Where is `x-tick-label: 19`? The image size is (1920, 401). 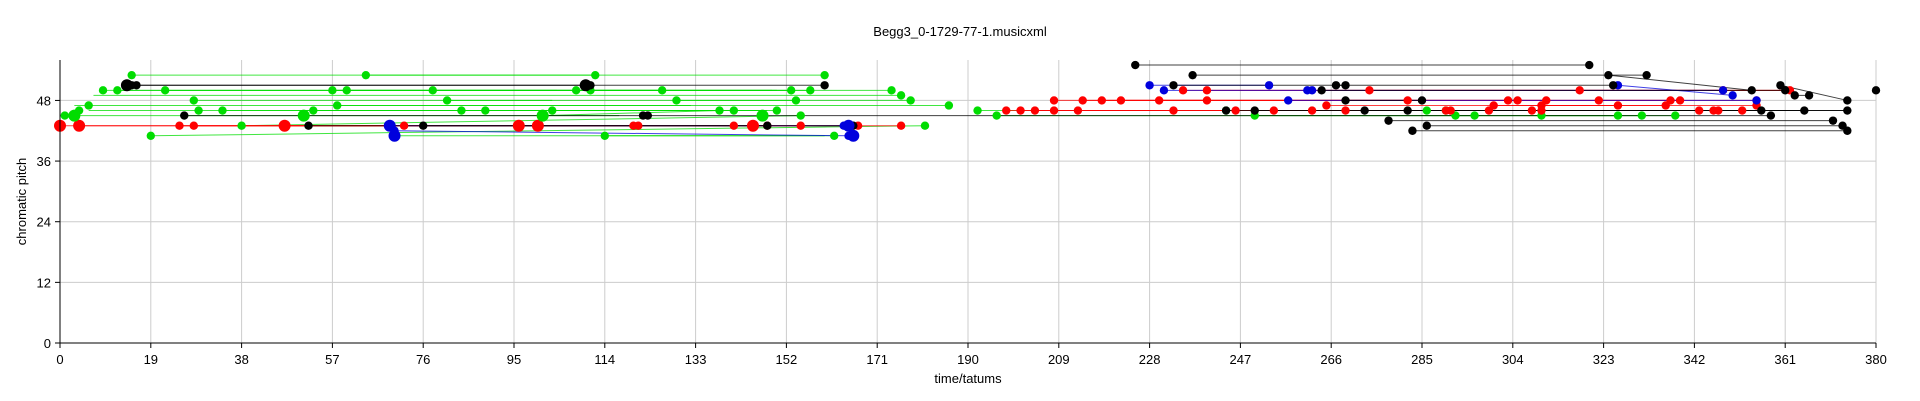 x-tick-label: 19 is located at coordinates (151, 359).